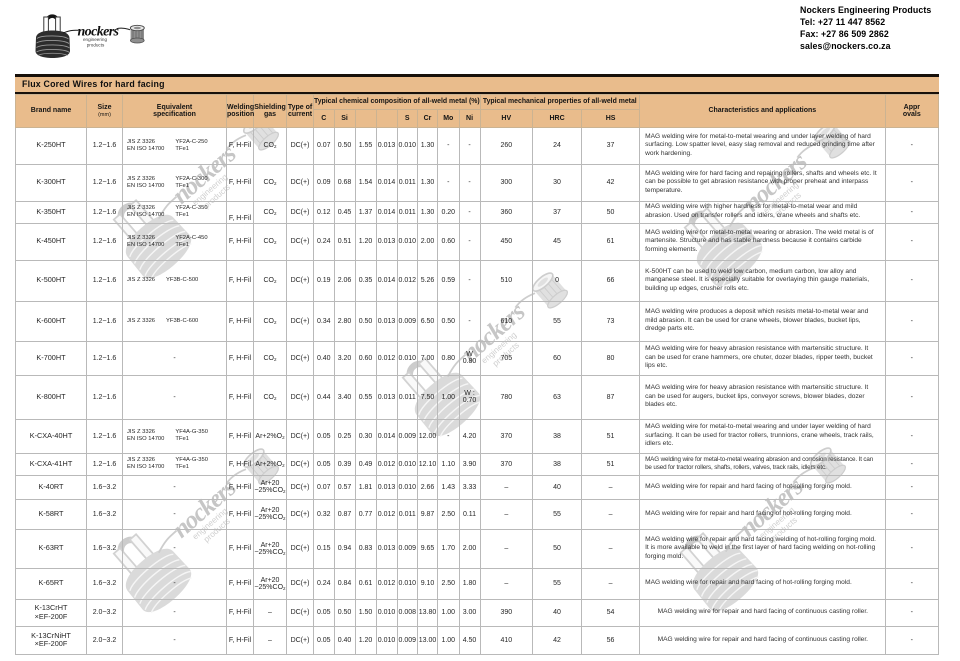 This screenshot has width=960, height=661. I want to click on svg-text: products, so click(96, 44).